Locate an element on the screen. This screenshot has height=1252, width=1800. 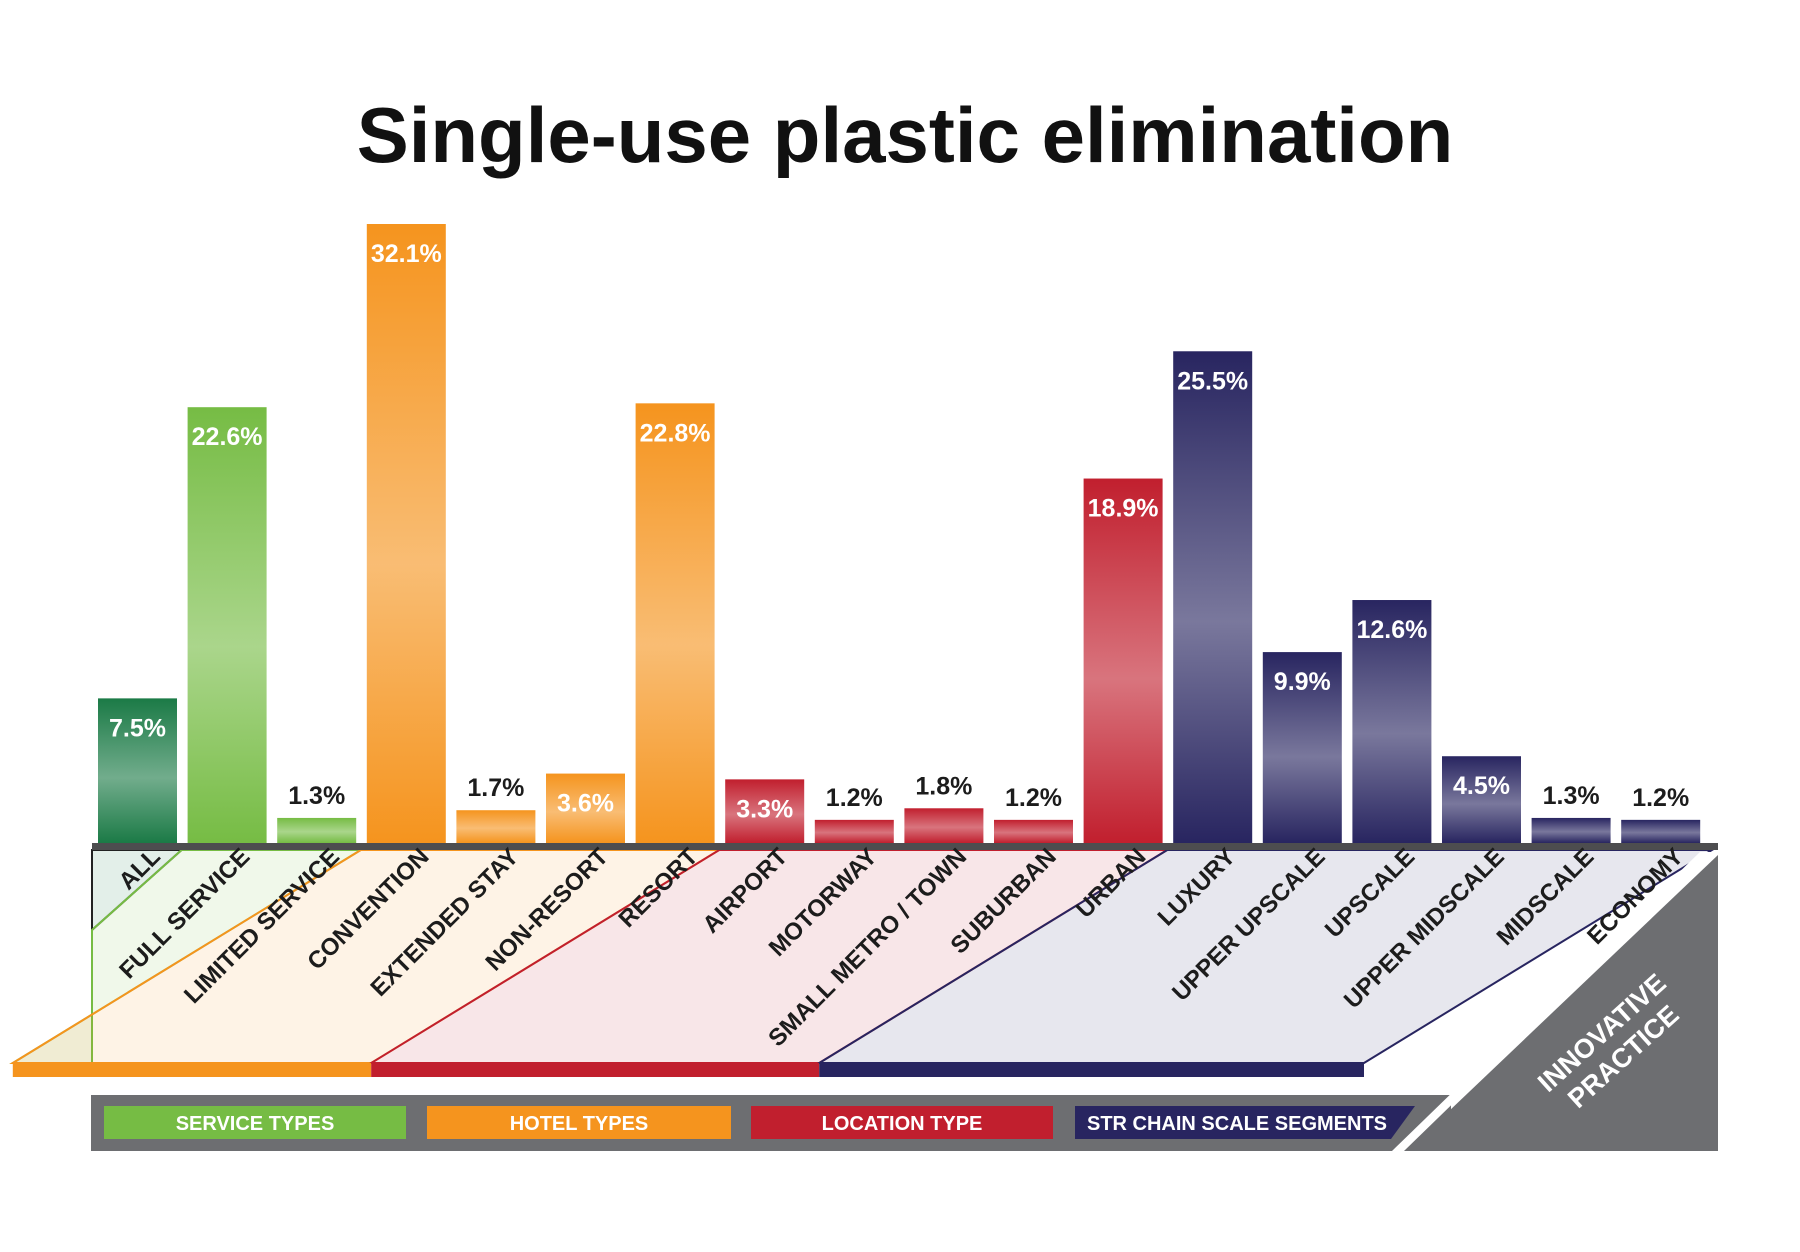
bar-motorway is located at coordinates (854, 831).